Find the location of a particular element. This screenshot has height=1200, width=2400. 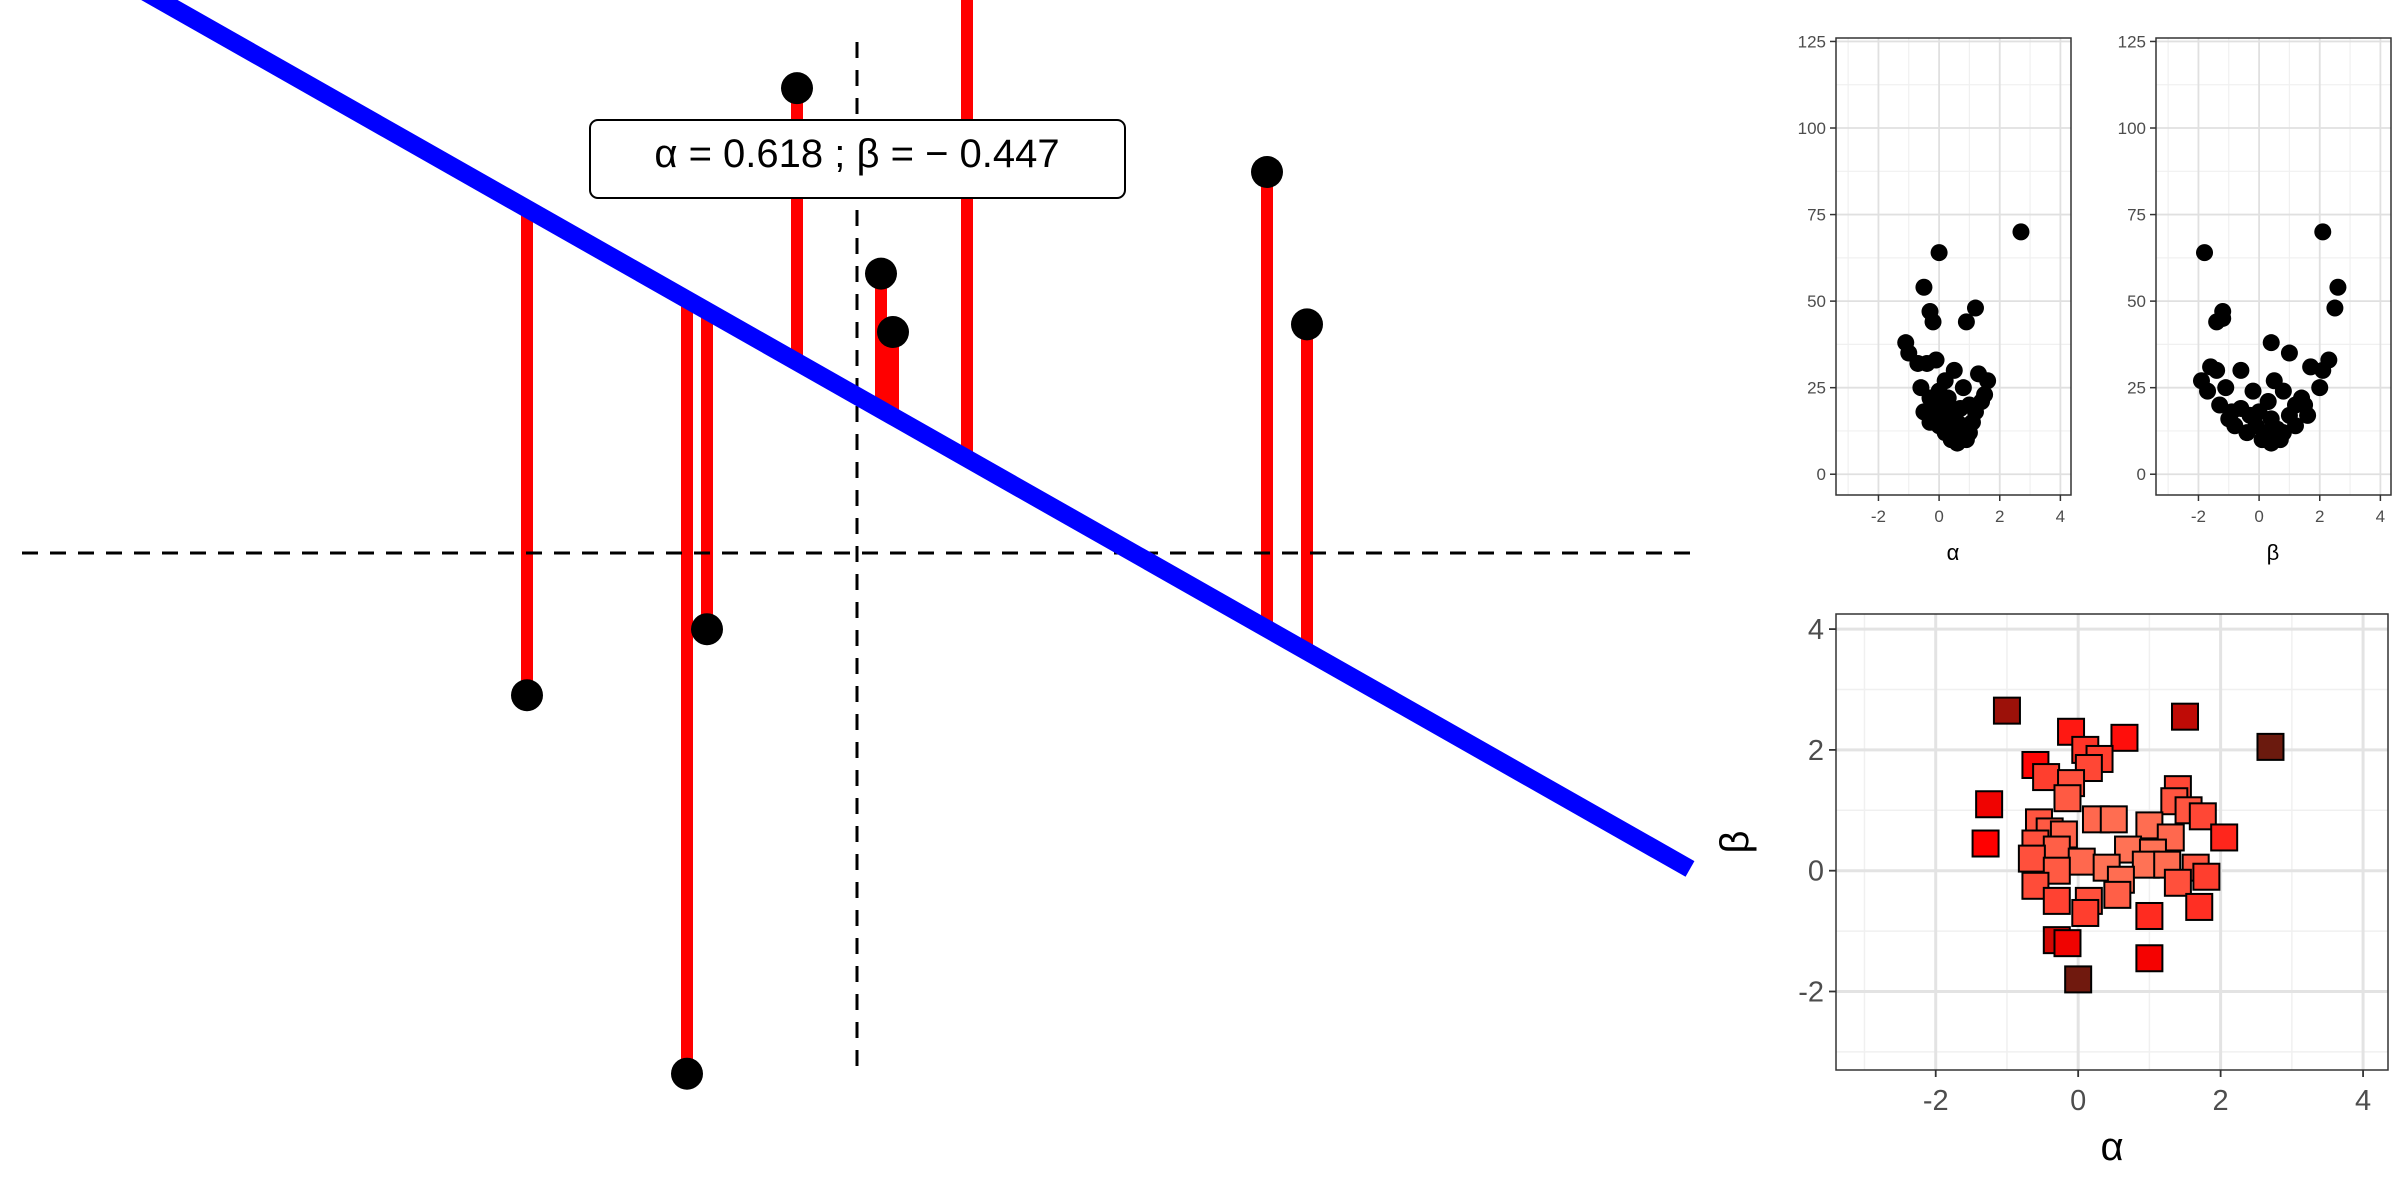

panel-points is located at coordinates (2269, 337).